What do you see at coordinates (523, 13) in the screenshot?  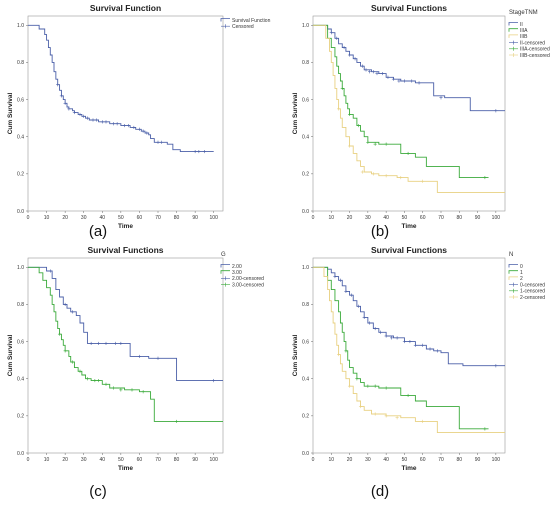 I see `legend-title: StageTNM` at bounding box center [523, 13].